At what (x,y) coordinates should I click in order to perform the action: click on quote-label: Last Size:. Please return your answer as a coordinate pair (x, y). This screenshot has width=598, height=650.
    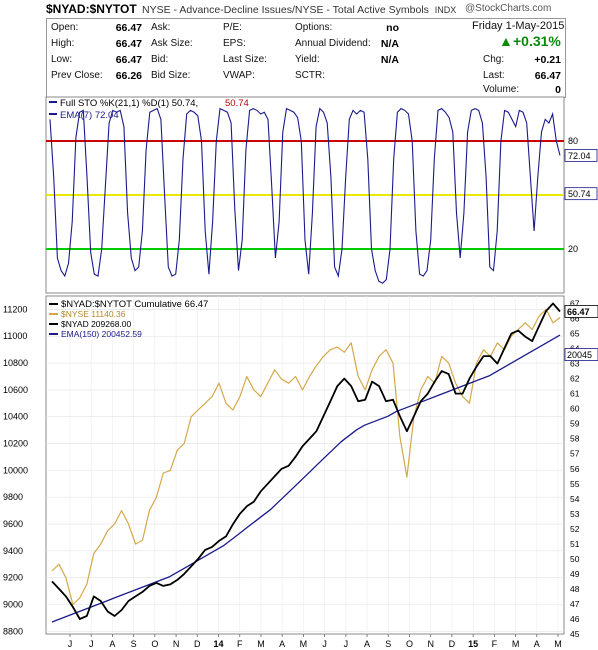
    Looking at the image, I should click on (245, 59).